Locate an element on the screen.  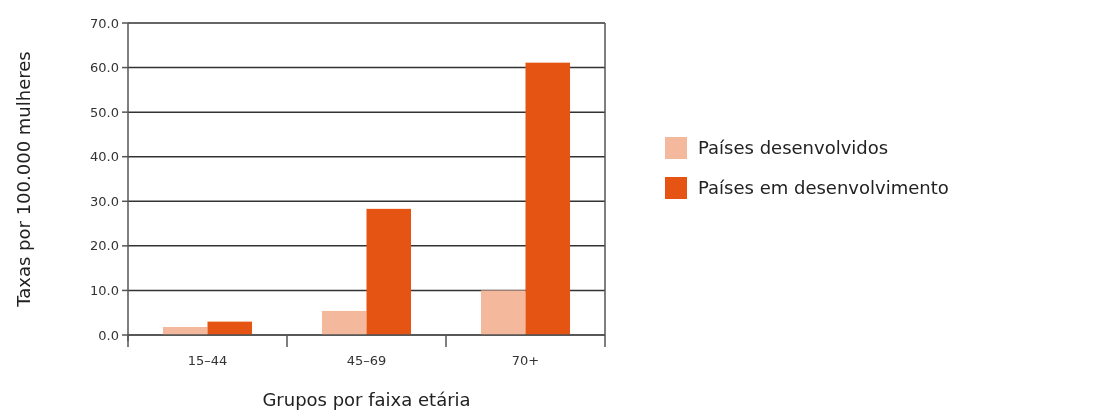
y-tick-label: 10.0 is located at coordinates (104, 290).